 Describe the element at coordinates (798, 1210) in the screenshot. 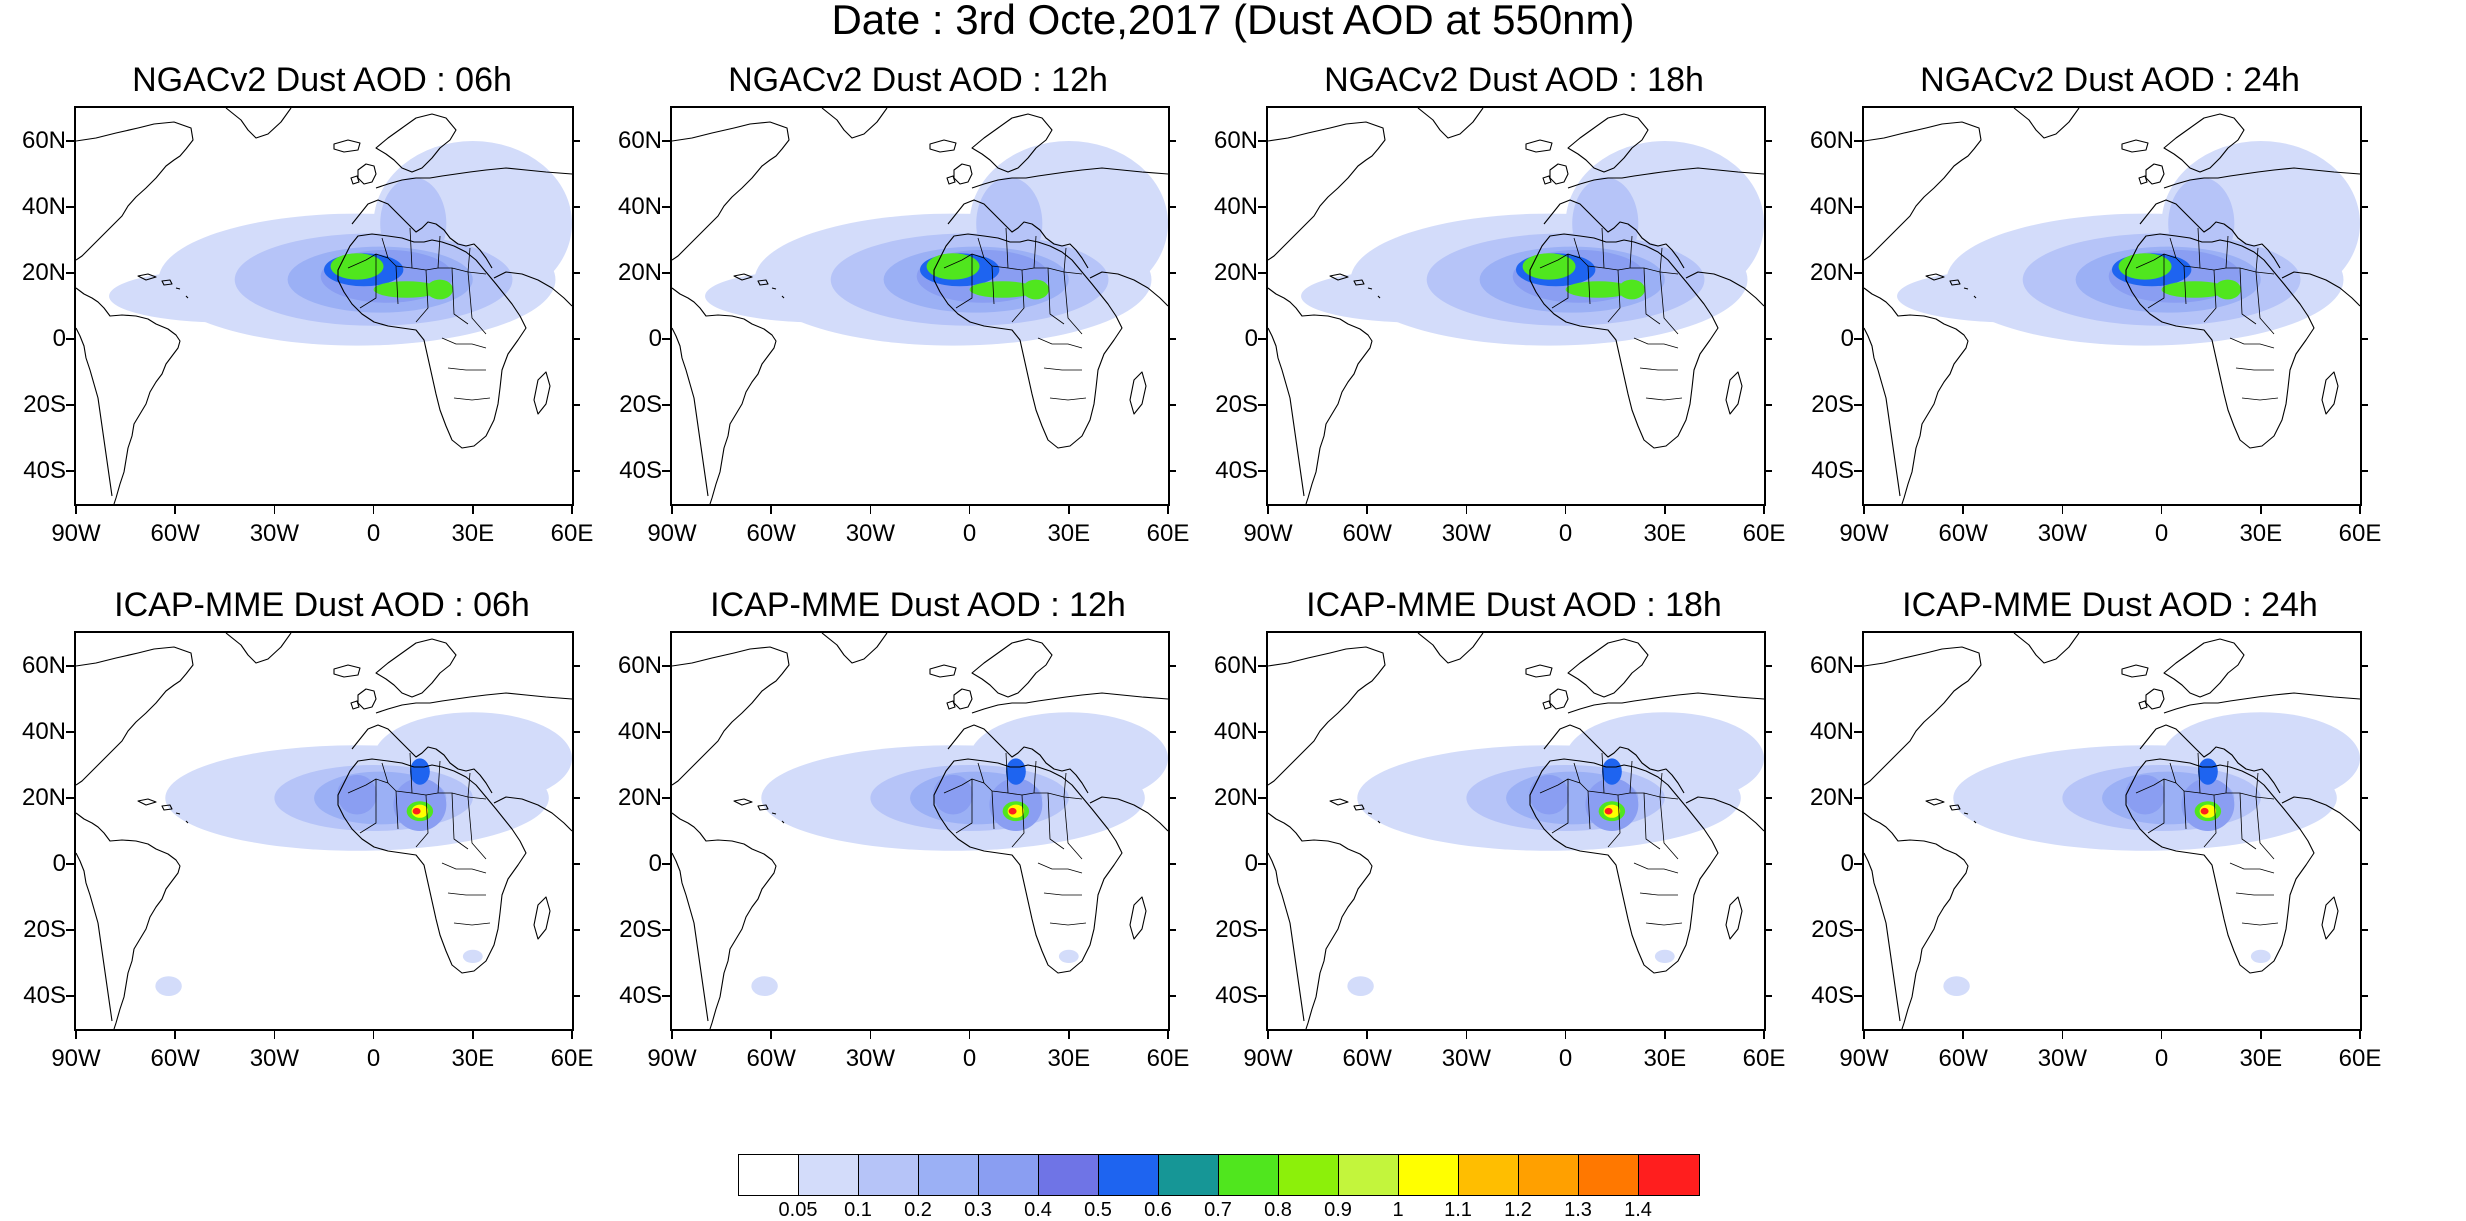

I see `colorbar-label: 0.05` at that location.